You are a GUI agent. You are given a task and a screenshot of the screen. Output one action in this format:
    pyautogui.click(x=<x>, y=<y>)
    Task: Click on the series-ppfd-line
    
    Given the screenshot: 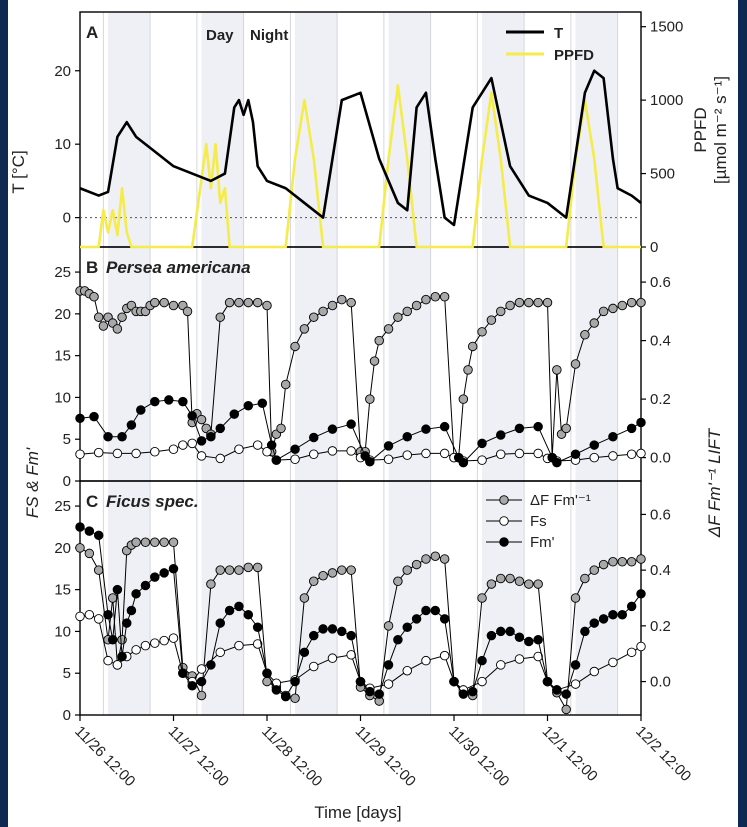 What is the action you would take?
    pyautogui.click(x=360, y=166)
    